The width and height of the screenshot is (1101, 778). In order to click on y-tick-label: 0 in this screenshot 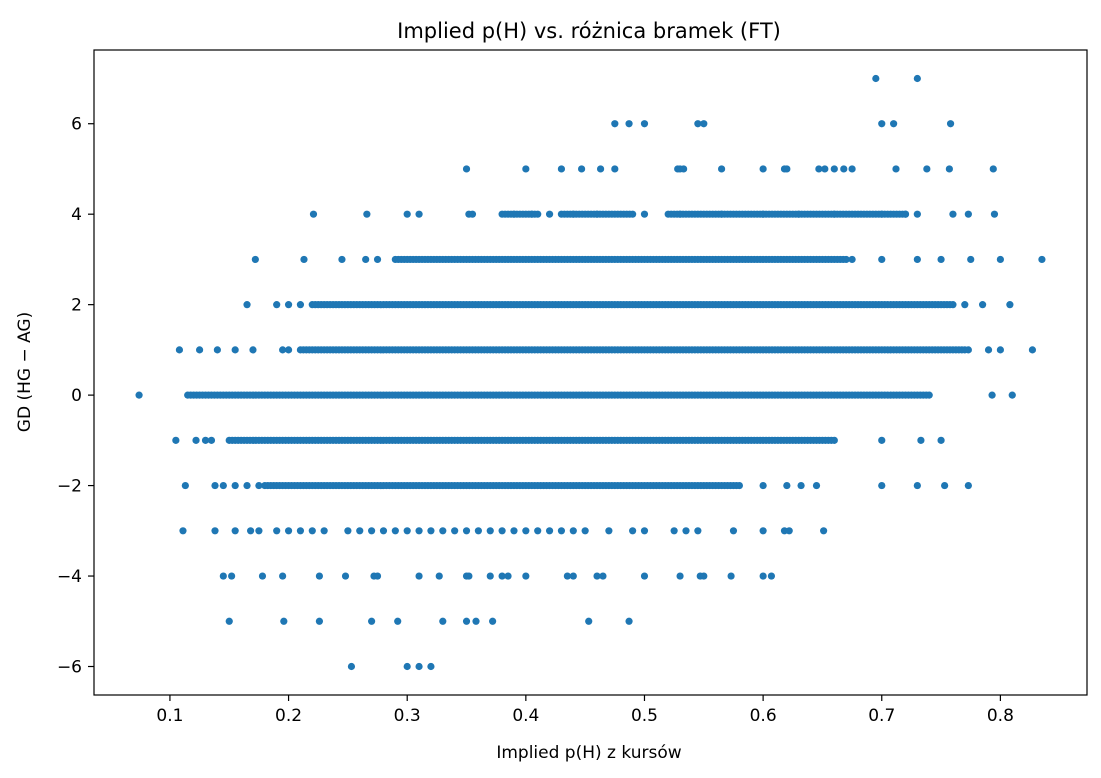, I will do `click(76, 396)`.